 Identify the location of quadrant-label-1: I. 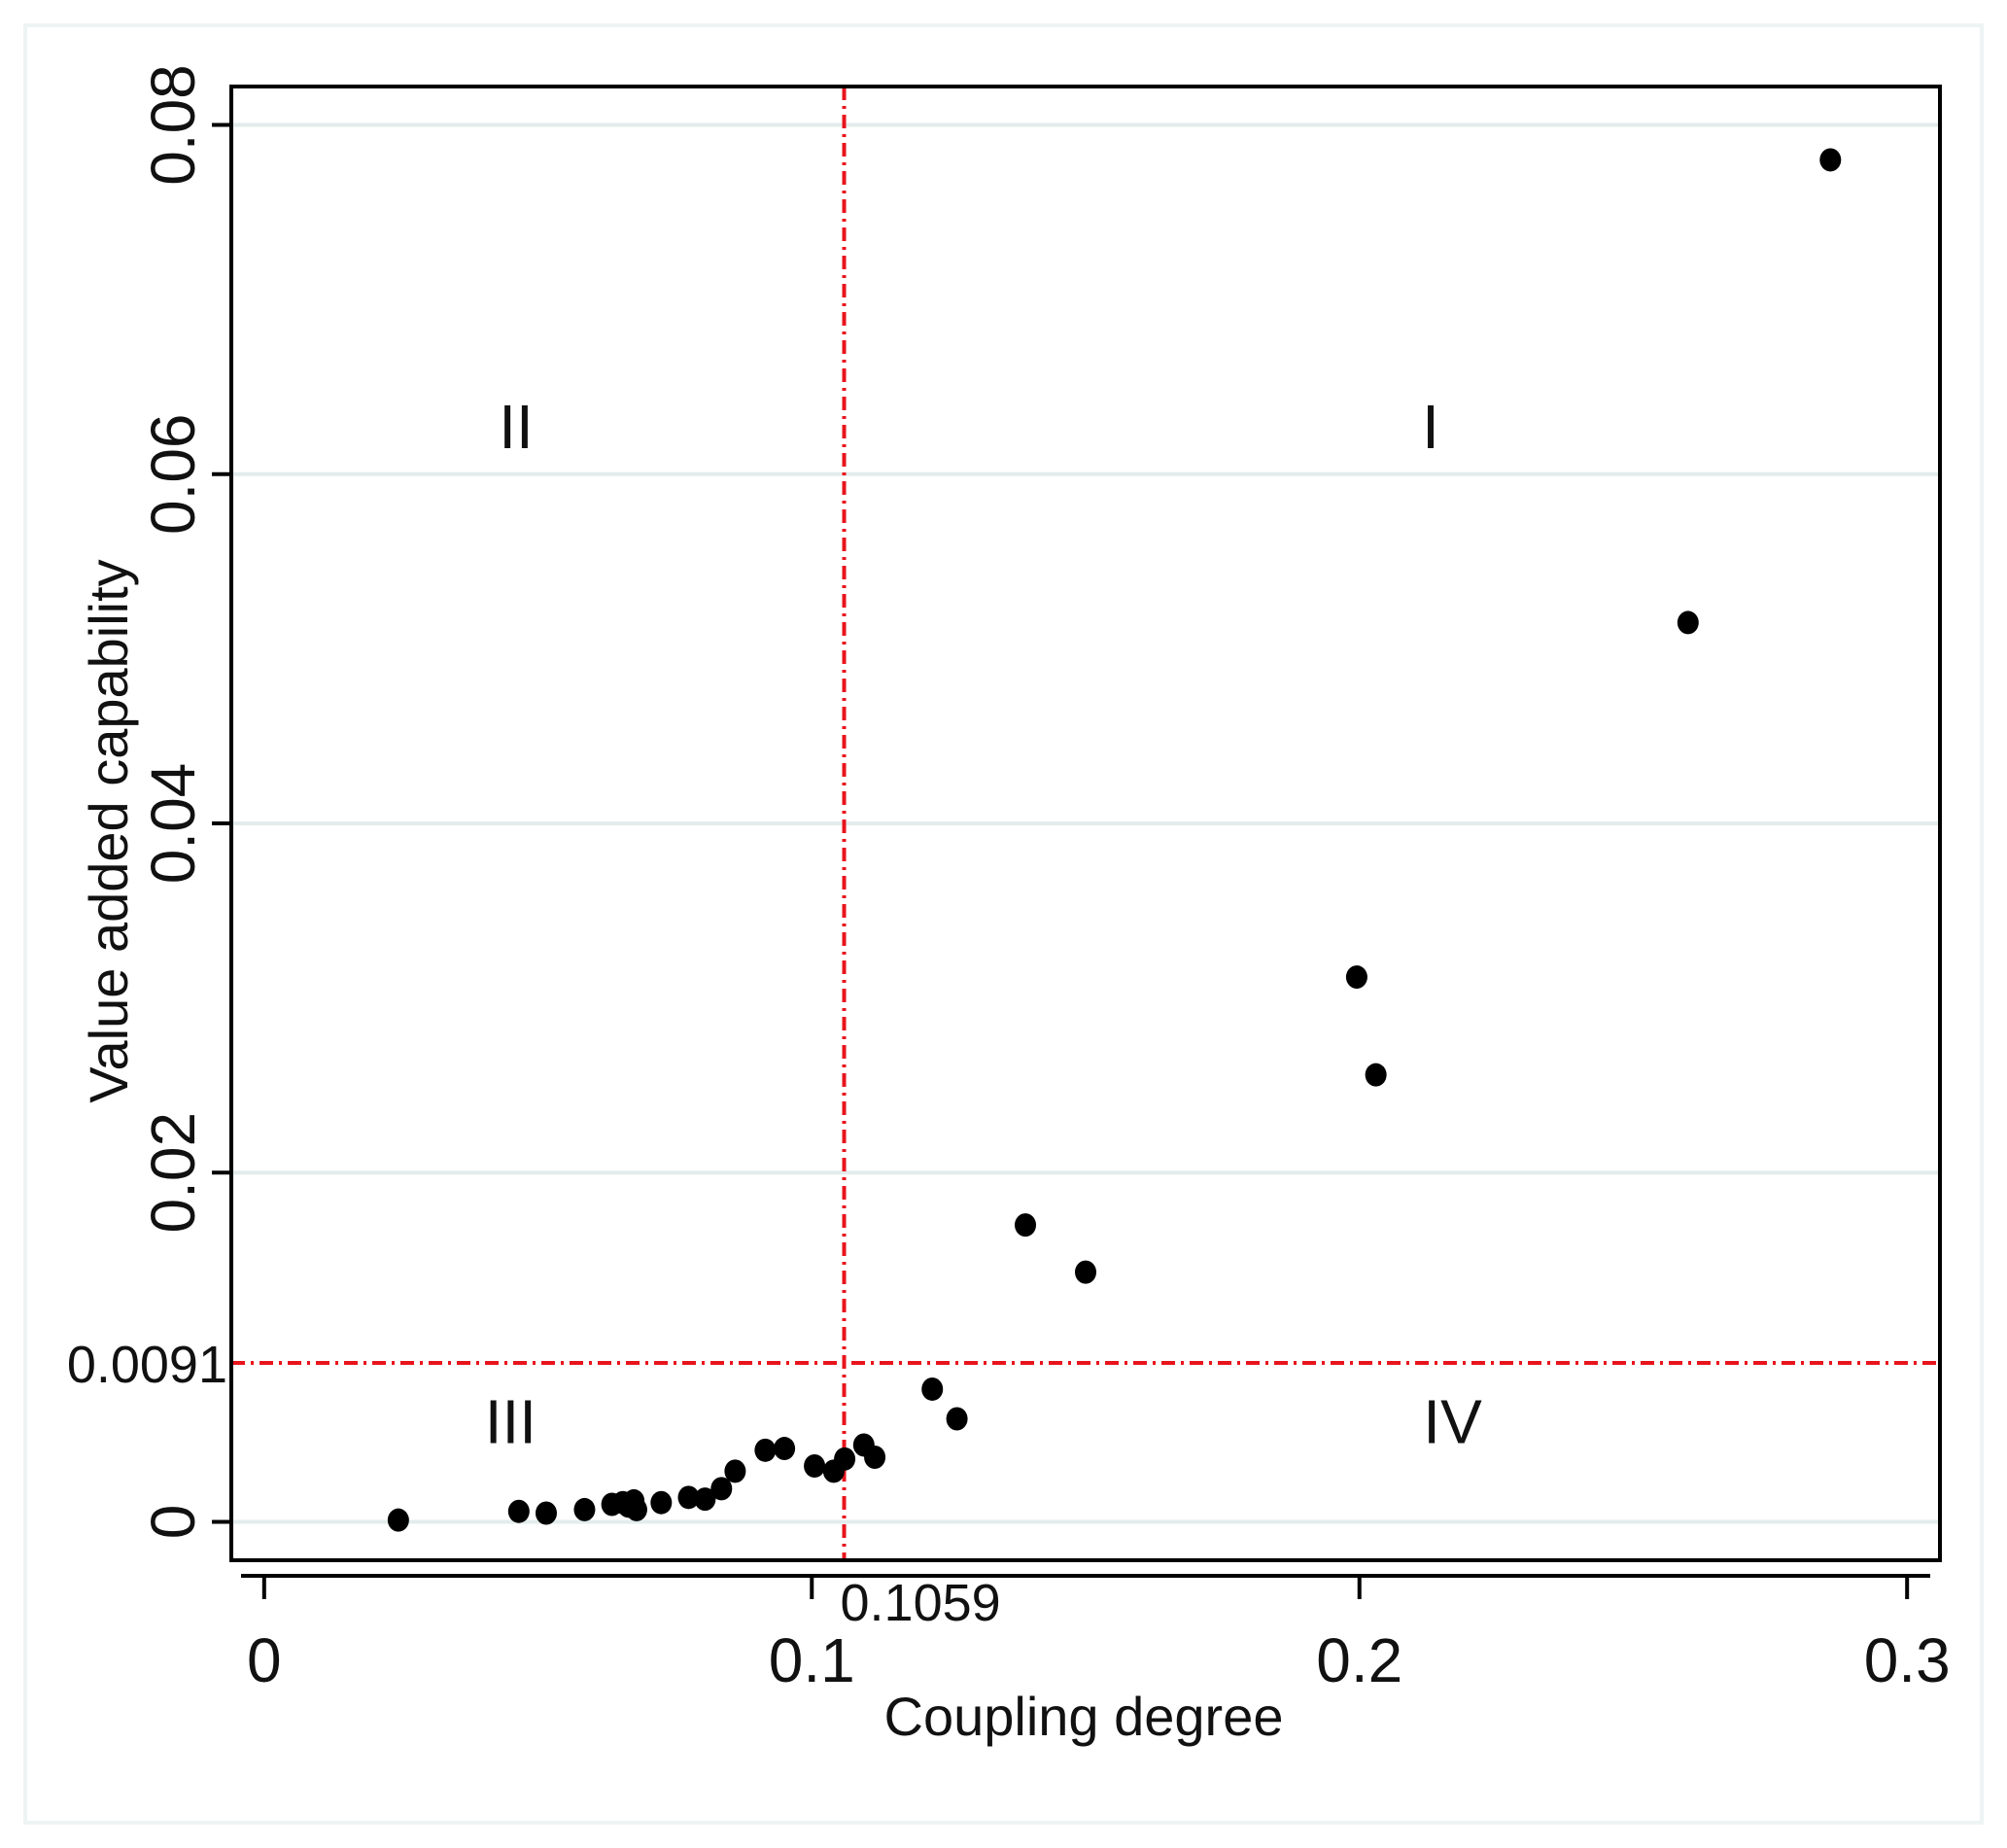
(1430, 427).